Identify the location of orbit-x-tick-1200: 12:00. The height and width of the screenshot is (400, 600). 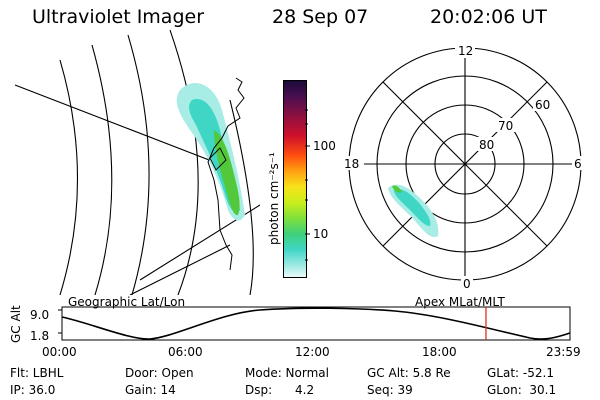
(312, 352).